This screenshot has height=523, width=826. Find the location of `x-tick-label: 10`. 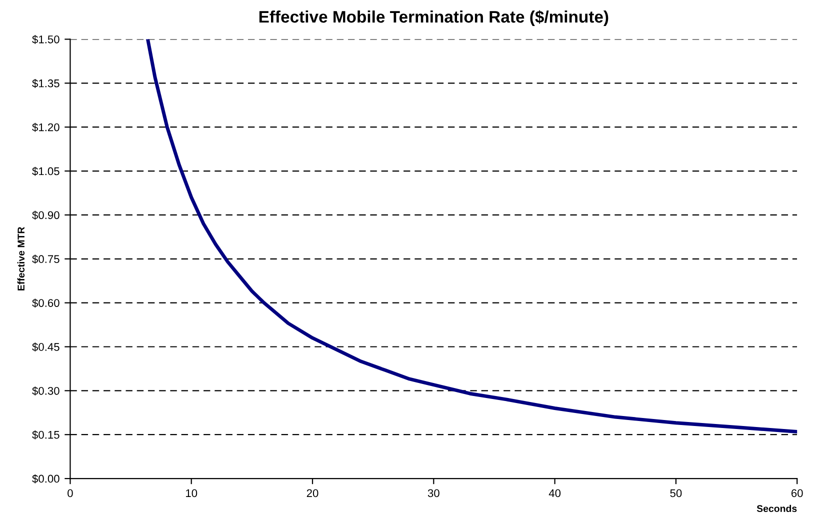

x-tick-label: 10 is located at coordinates (192, 493).